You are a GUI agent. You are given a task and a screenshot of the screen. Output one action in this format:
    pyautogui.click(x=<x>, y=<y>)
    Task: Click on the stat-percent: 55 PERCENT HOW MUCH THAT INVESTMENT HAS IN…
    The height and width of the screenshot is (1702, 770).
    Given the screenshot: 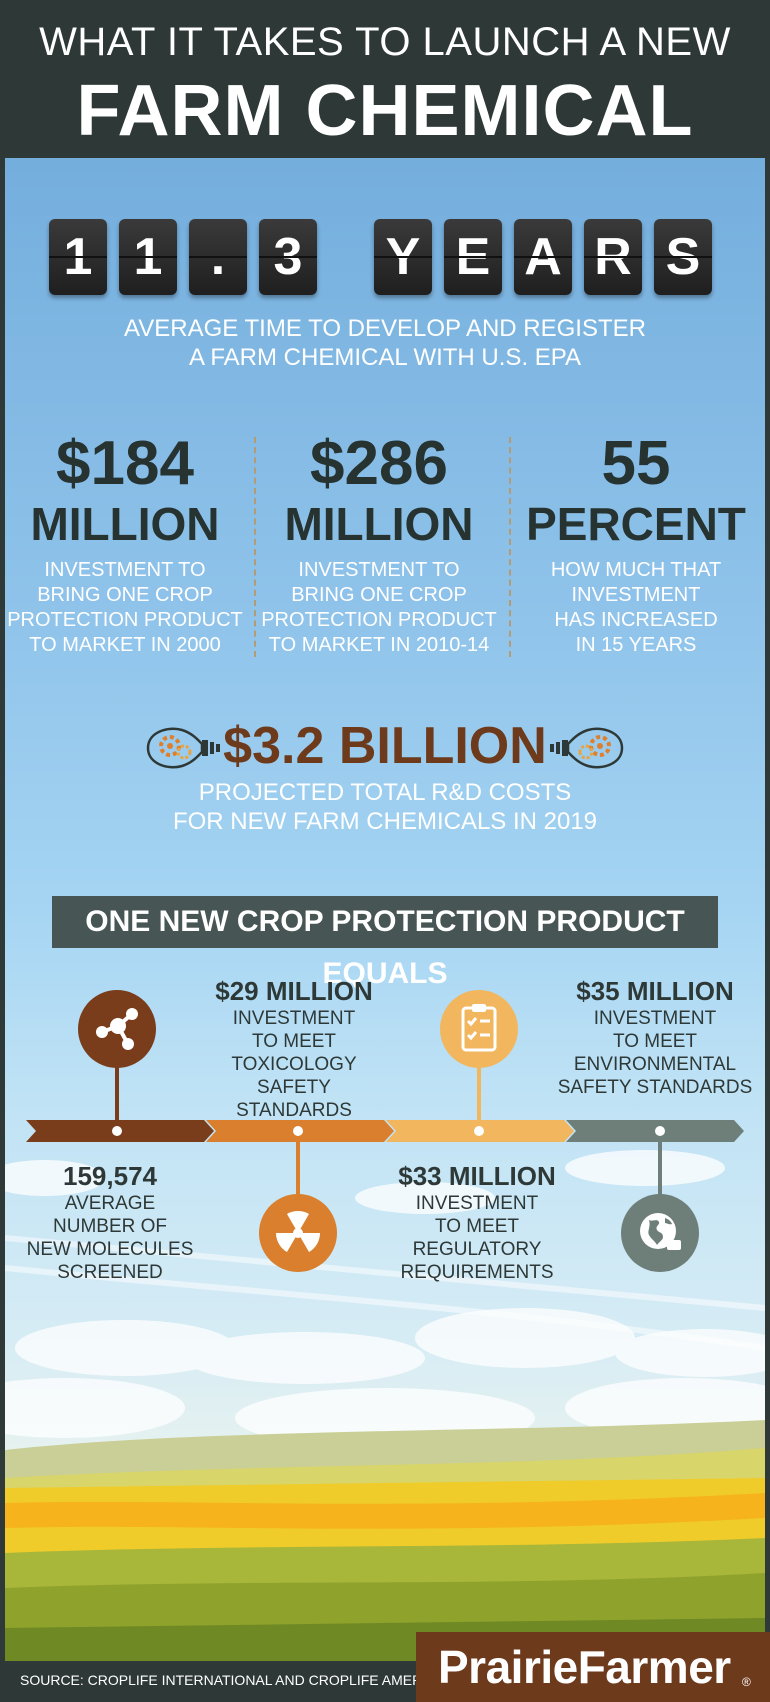 What is the action you would take?
    pyautogui.click(x=636, y=545)
    